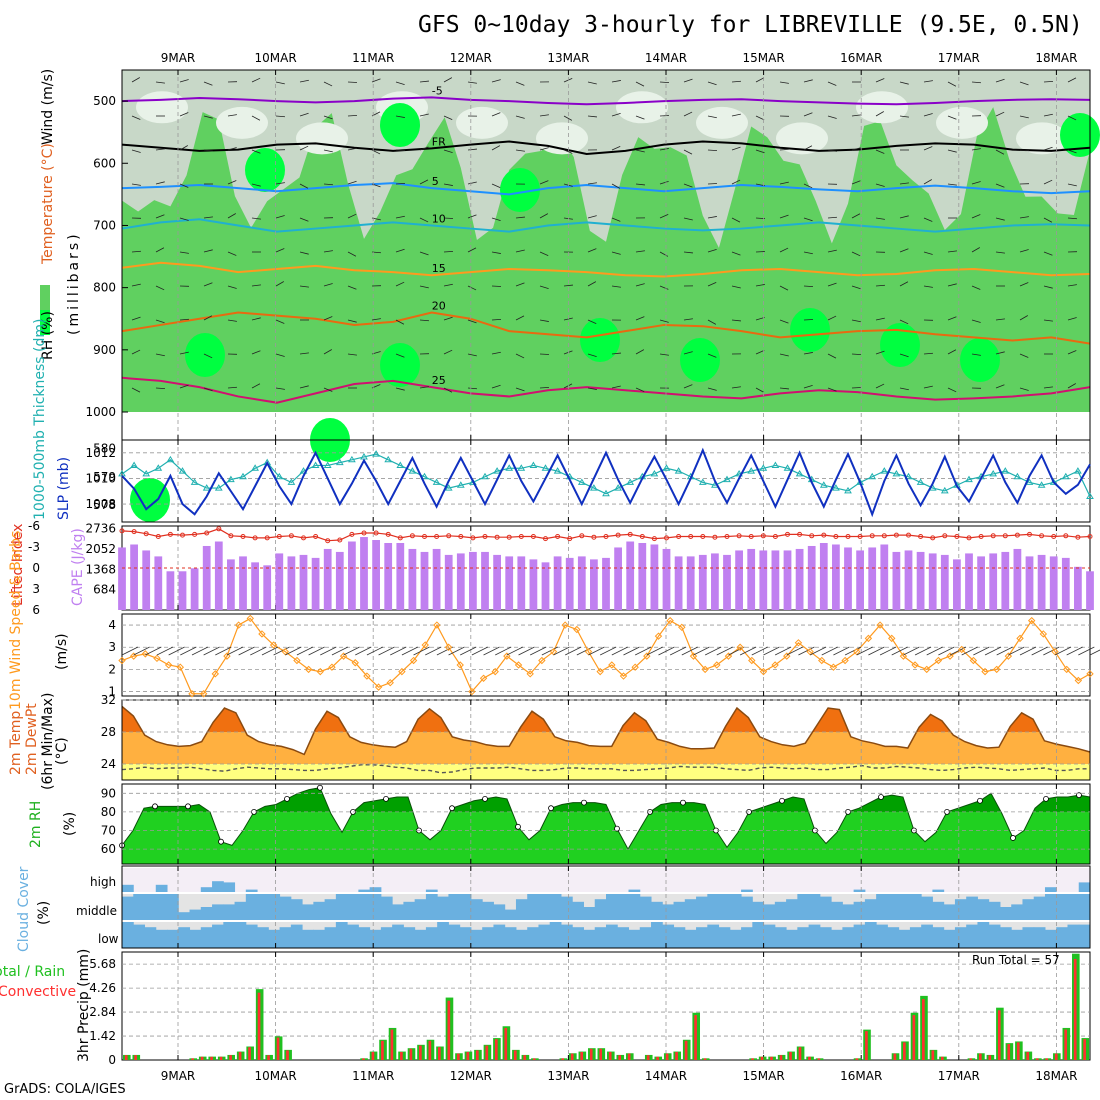  Describe the element at coordinates (162, 107) in the screenshot. I see `rh-dry-patch` at that location.